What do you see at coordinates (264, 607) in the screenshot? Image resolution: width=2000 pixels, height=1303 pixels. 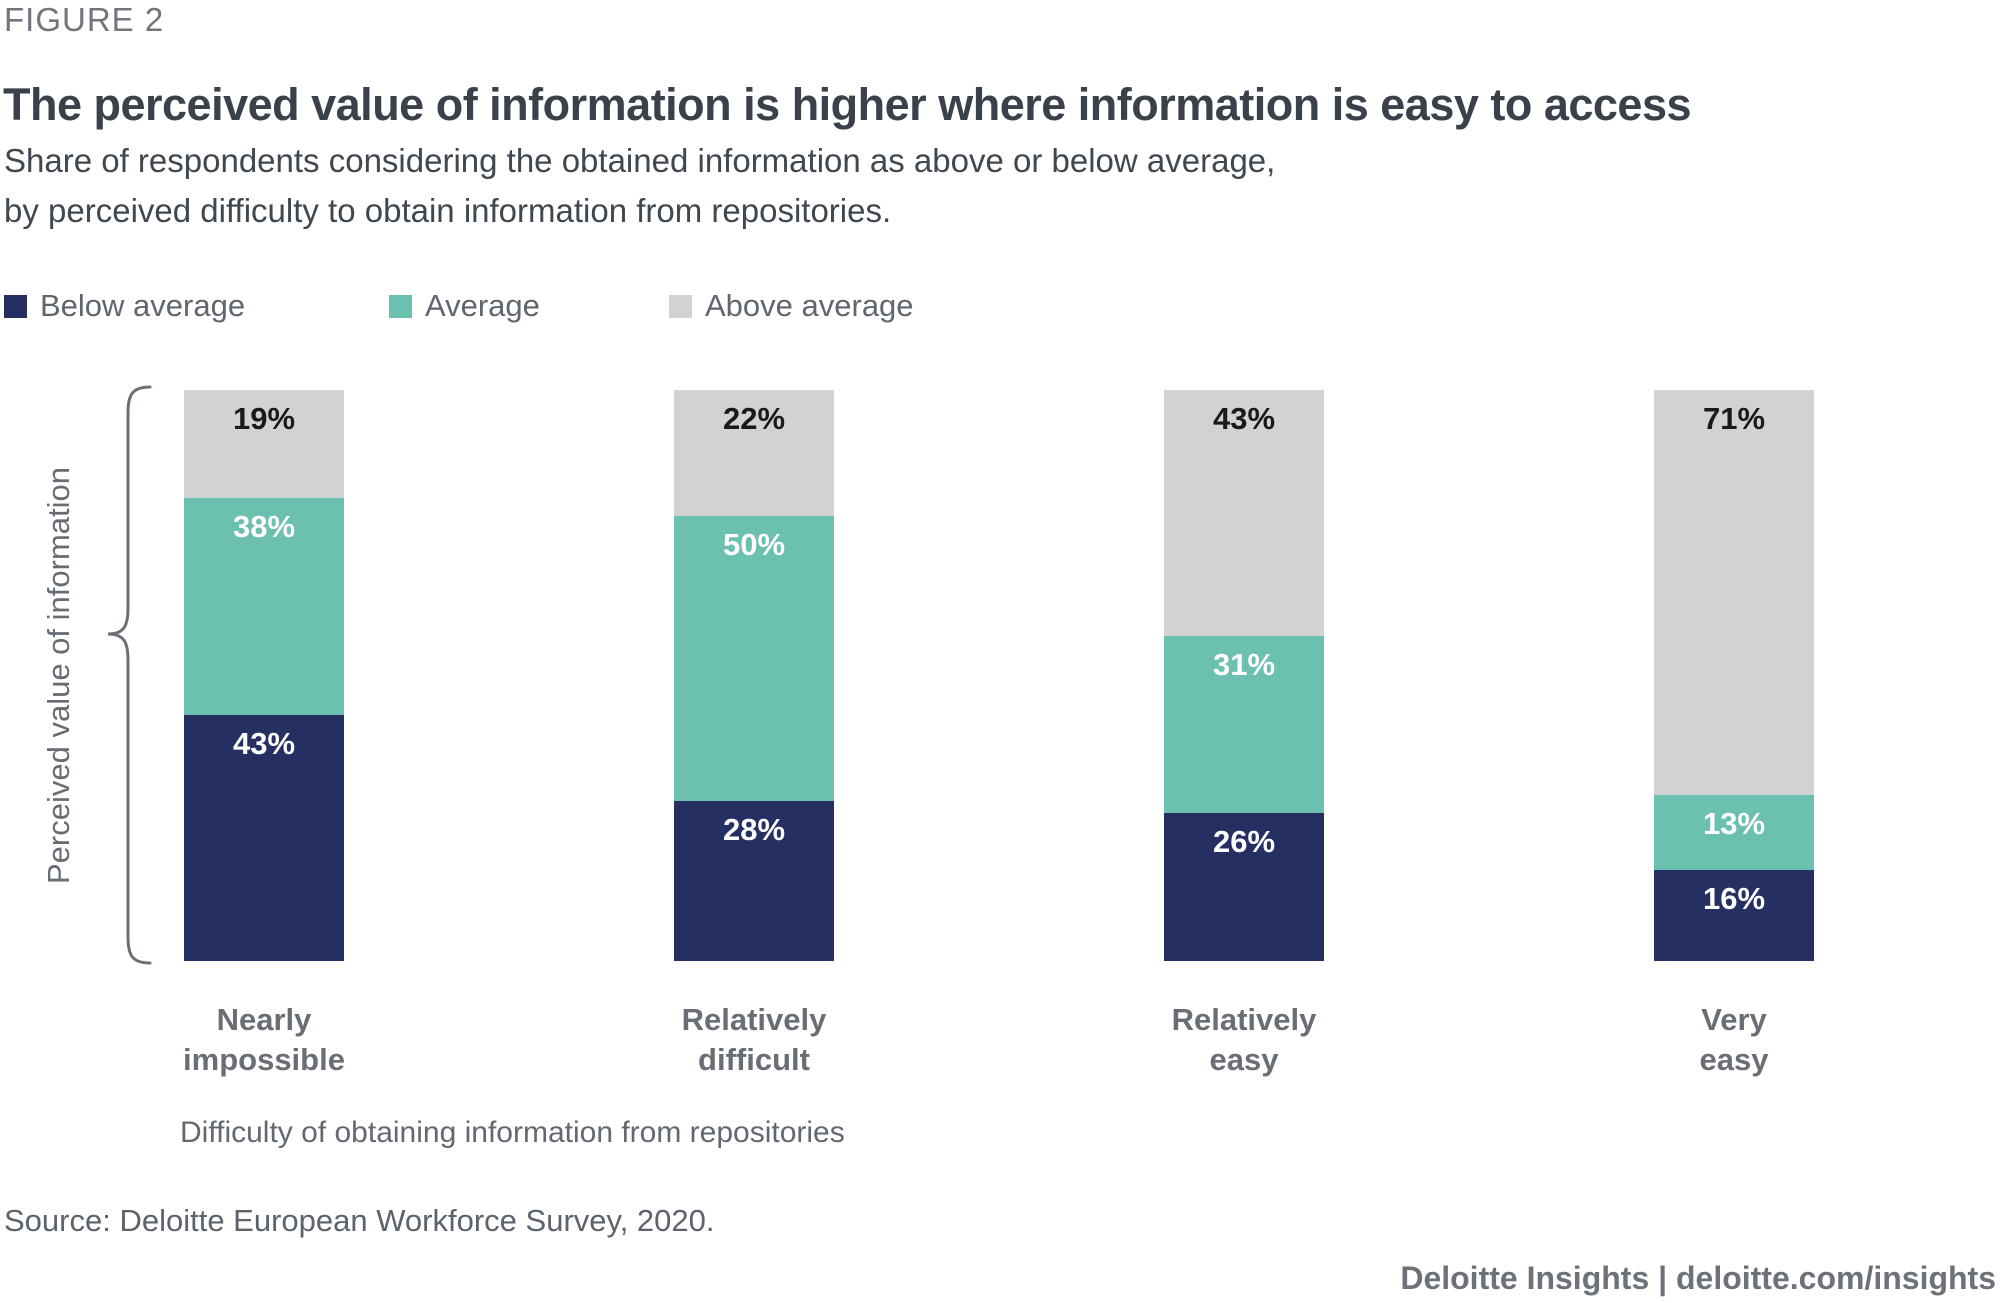 I see `segment-average: 38%` at bounding box center [264, 607].